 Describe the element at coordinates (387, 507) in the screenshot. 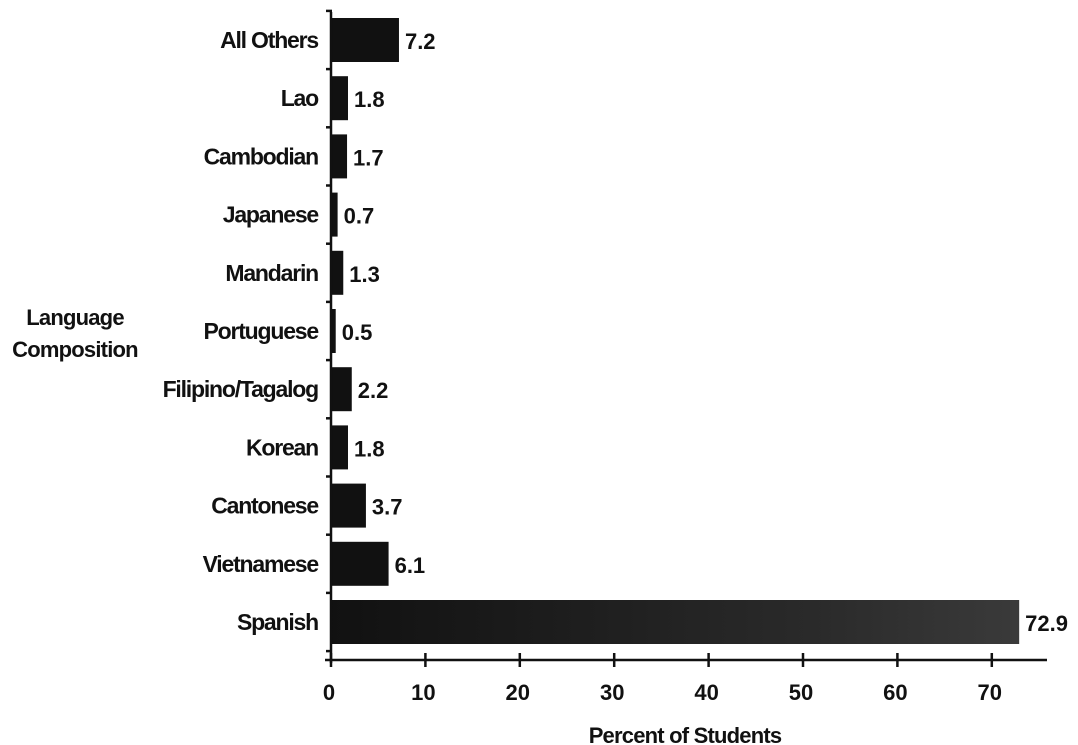

I see `value-label: 3.7` at that location.